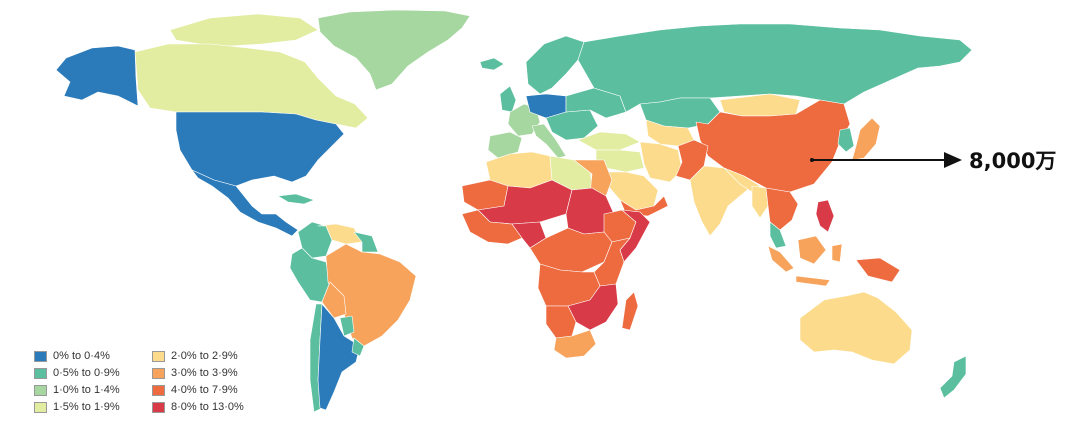  What do you see at coordinates (812, 160) in the screenshot?
I see `arrow-origin-dot` at bounding box center [812, 160].